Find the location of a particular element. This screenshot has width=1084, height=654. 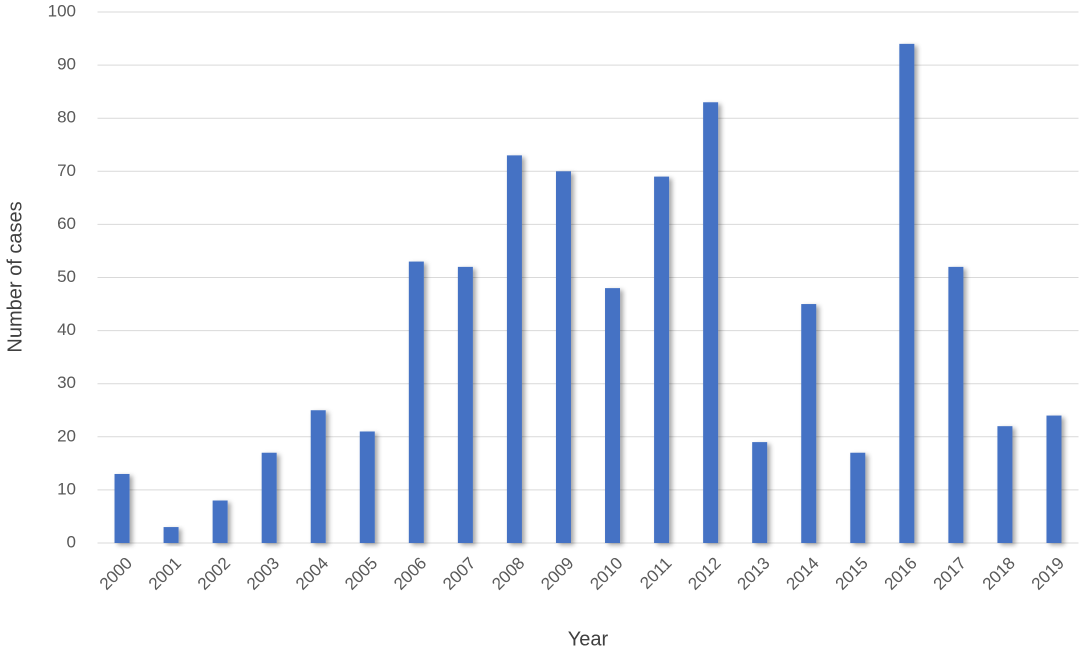

x-tick-label: 2015 is located at coordinates (852, 574).